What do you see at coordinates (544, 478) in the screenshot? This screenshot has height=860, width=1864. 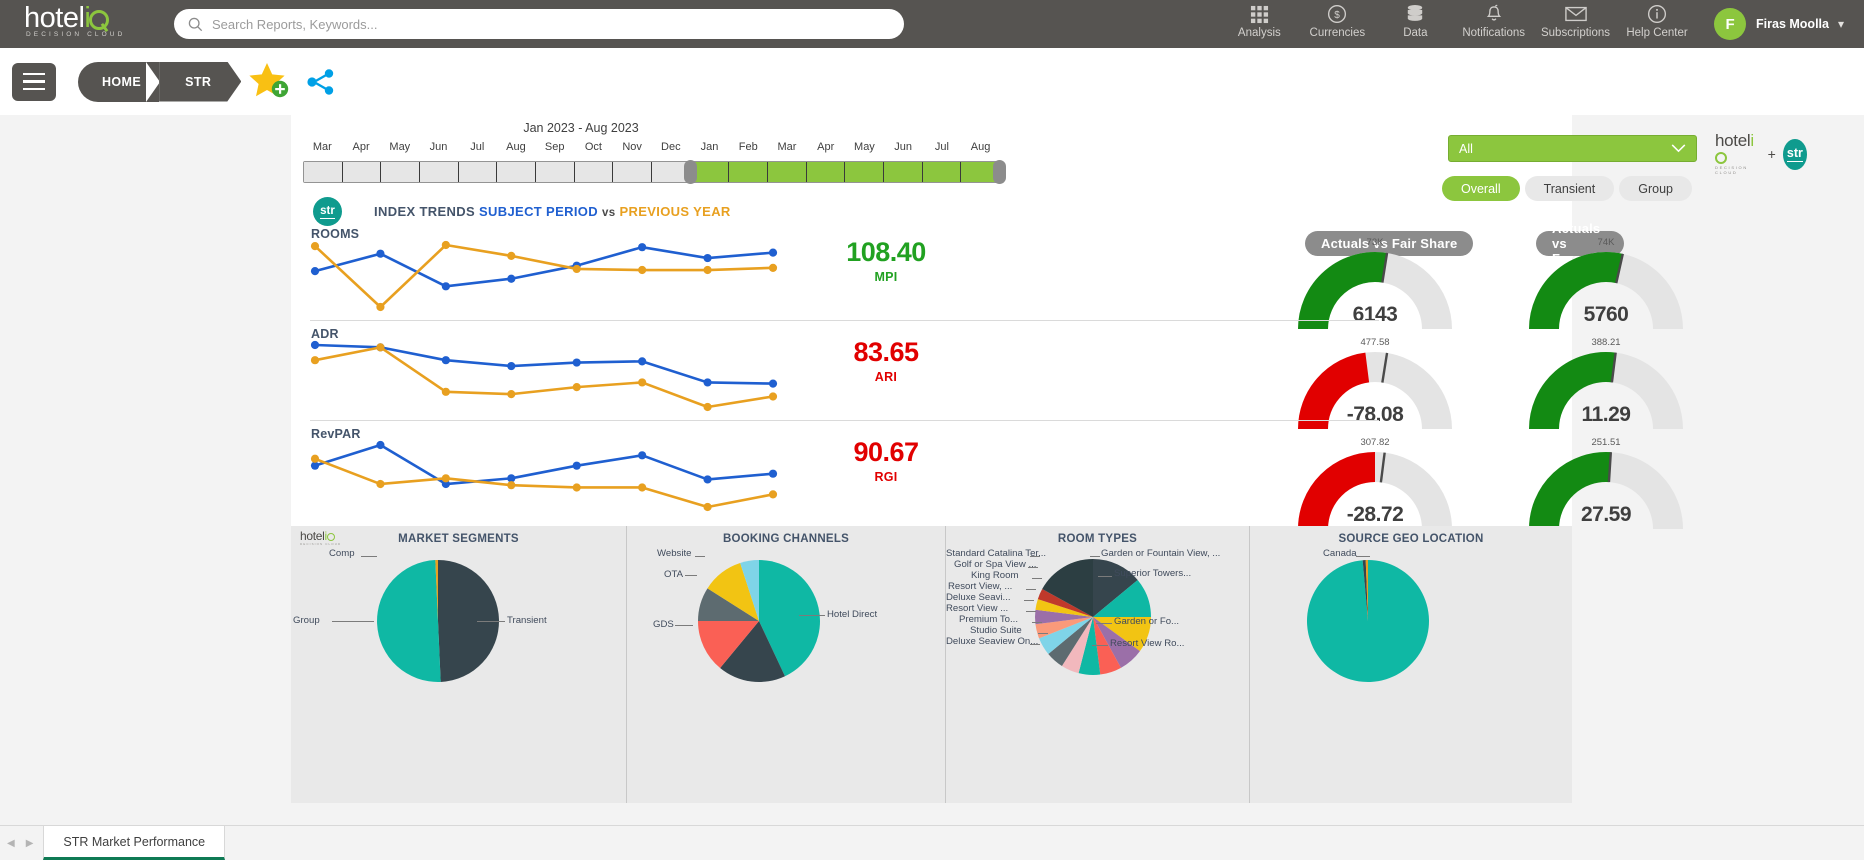 I see `trend-chart-revpar` at bounding box center [544, 478].